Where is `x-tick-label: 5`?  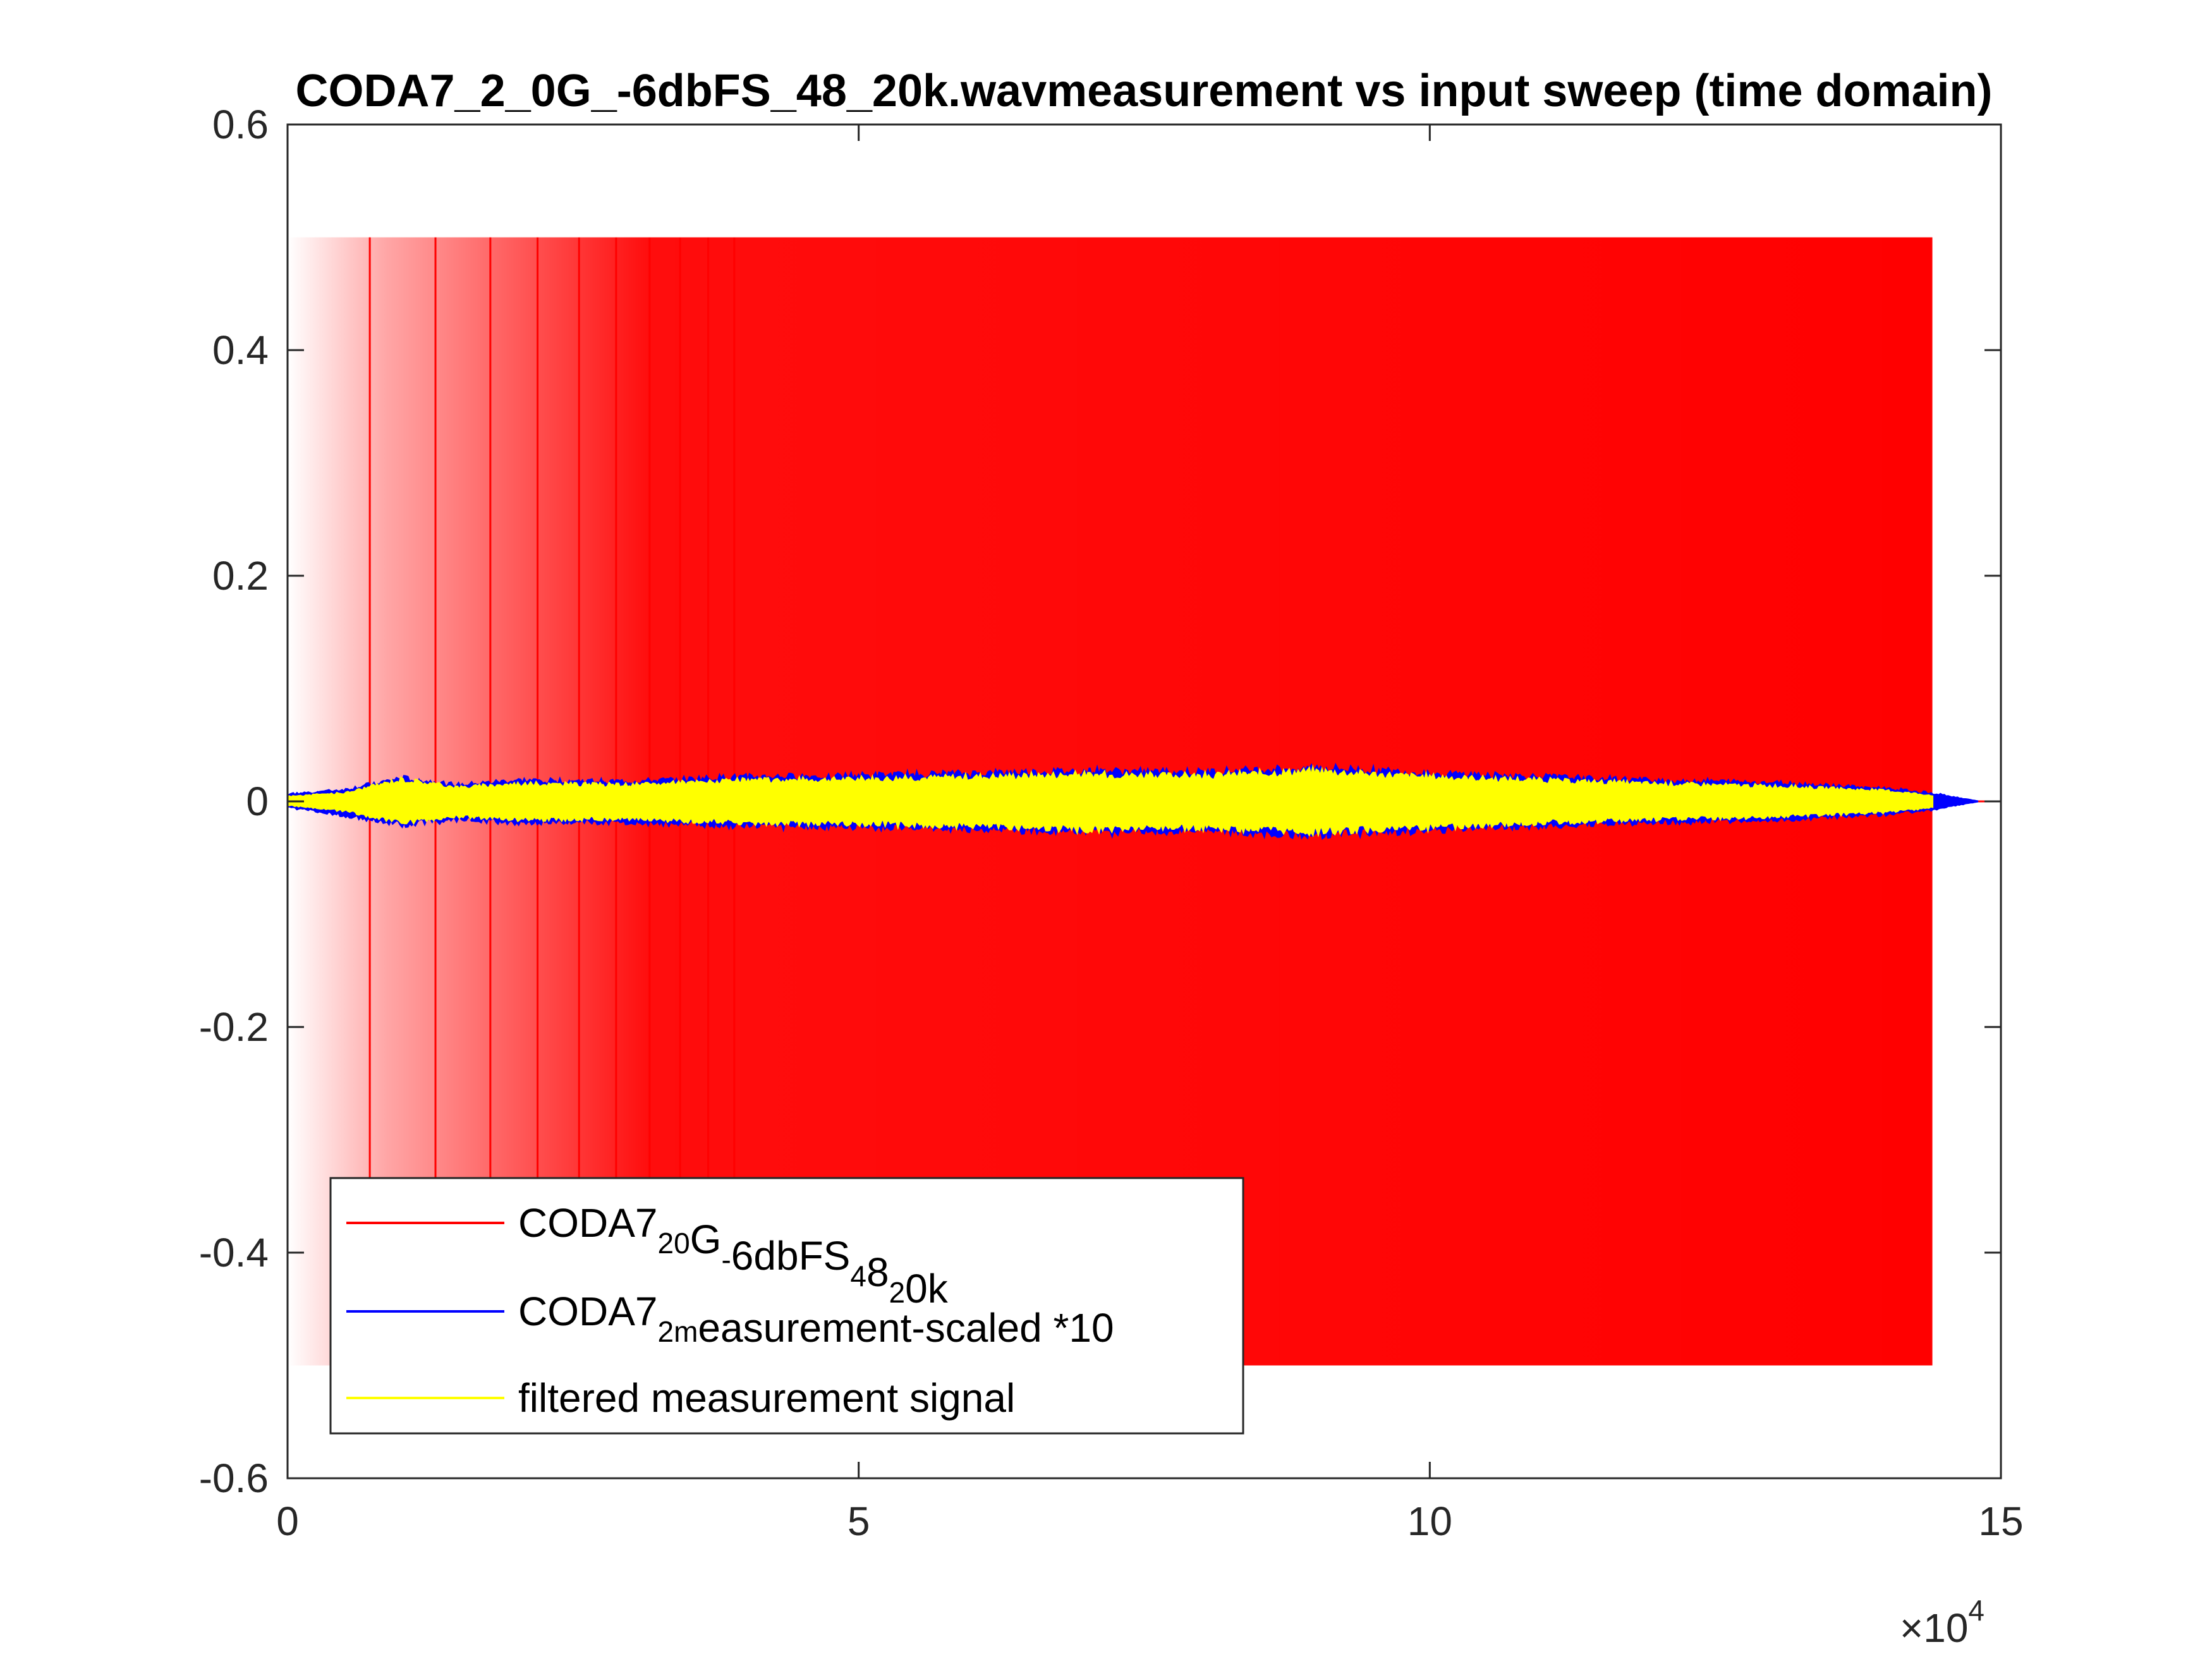
x-tick-label: 5 is located at coordinates (859, 1521).